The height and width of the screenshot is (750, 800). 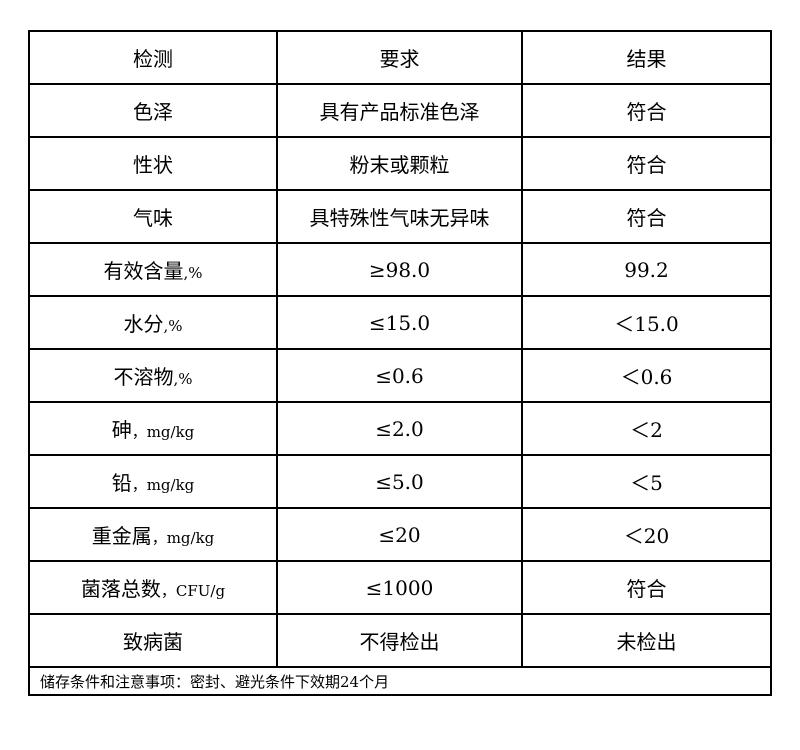 I want to click on table-row: 致病菌 不得检出 未检出, so click(x=400, y=640).